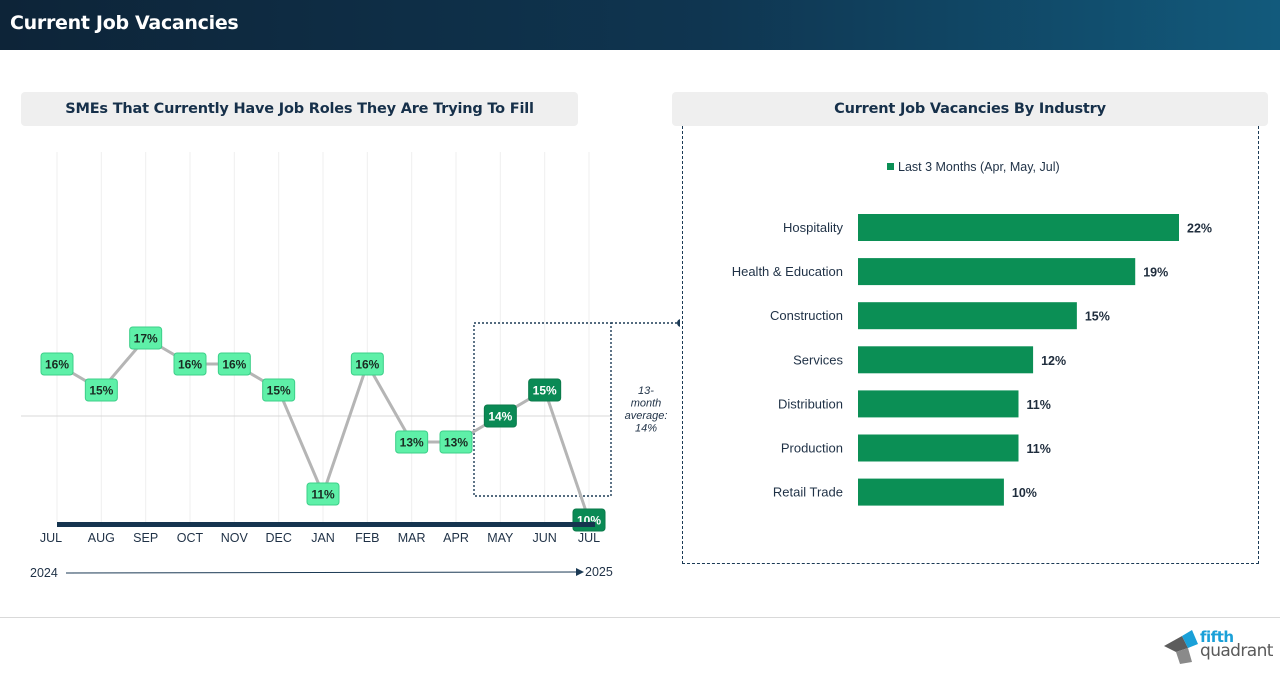  Describe the element at coordinates (806, 315) in the screenshot. I see `category-label-2: Construction` at that location.